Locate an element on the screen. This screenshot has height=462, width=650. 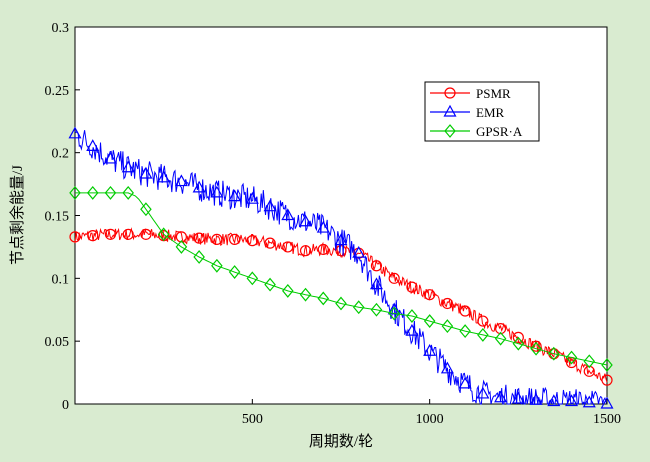
x-axis-label: 周期数/轮 is located at coordinates (341, 441).